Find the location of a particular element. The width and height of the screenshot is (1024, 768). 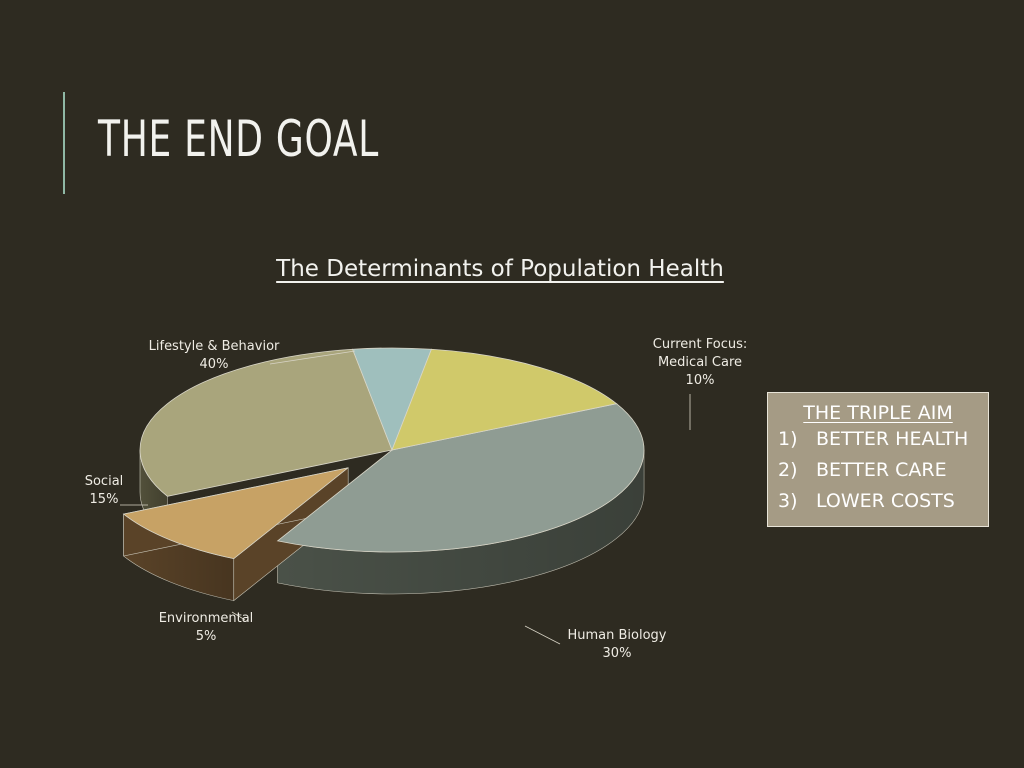

pie-label-line: Environmental is located at coordinates (206, 618).